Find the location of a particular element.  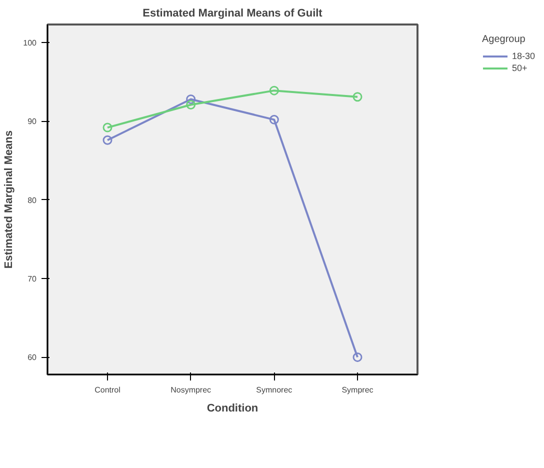

x-tick-label: Control is located at coordinates (107, 390).